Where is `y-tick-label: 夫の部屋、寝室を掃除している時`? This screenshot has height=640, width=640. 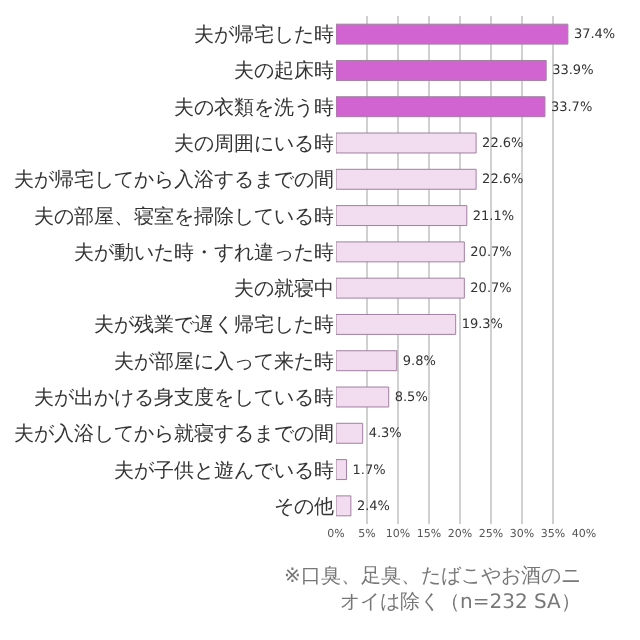
y-tick-label: 夫の部屋、寝室を掃除している時 is located at coordinates (184, 216).